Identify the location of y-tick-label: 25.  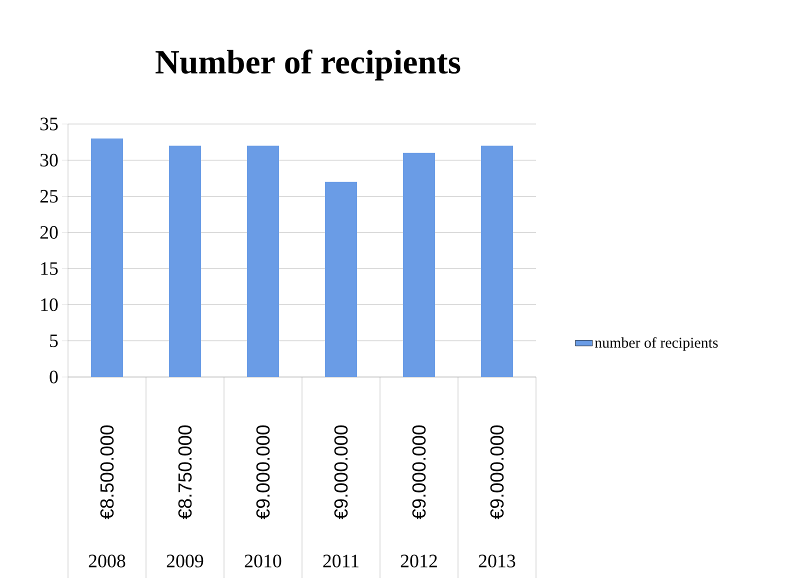
(49, 196).